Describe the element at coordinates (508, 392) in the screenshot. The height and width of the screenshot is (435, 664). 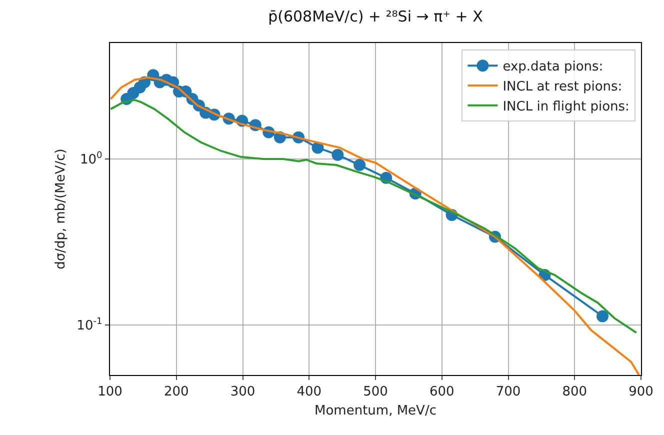
I see `x-tick-label: 700` at that location.